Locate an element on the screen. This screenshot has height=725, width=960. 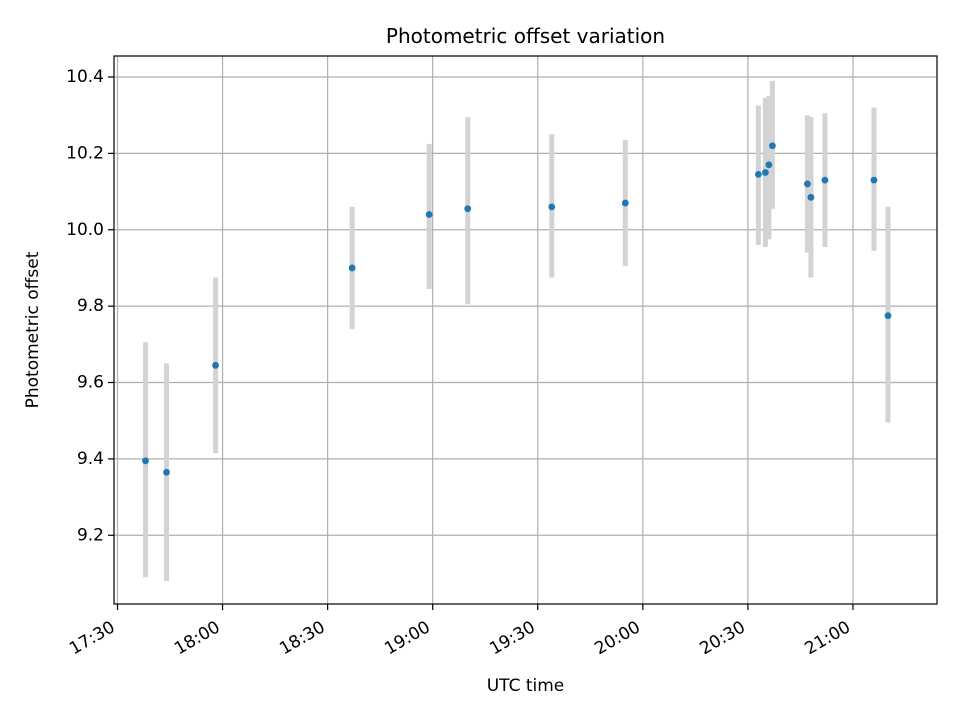
x-axis-label: UTC time is located at coordinates (526, 686).